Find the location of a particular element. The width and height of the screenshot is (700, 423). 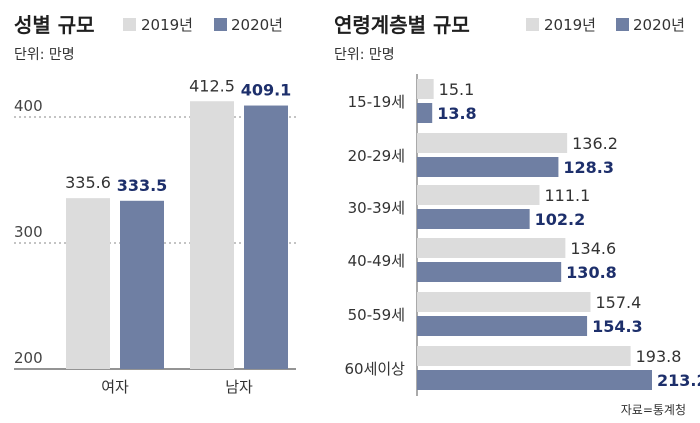

source-note: 자료=통계청 is located at coordinates (653, 410).